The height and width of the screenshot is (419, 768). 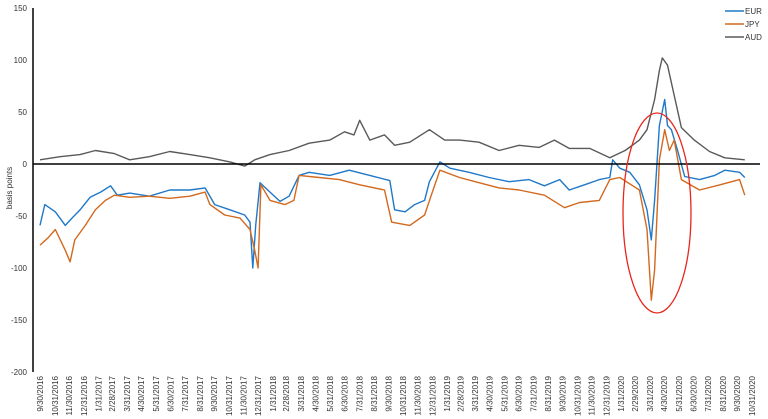 What do you see at coordinates (737, 393) in the screenshot?
I see `x-tick-label: 9/30/2020` at bounding box center [737, 393].